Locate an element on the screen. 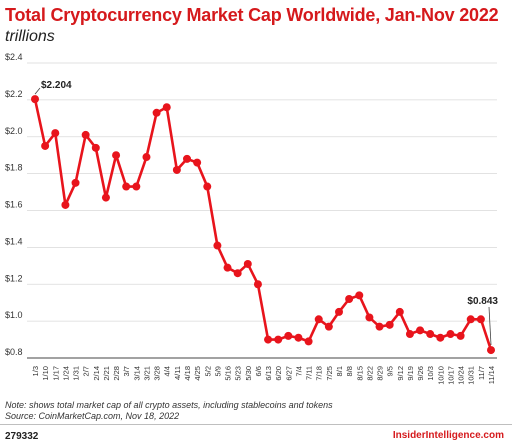 Image resolution: width=512 pixels, height=447 pixels. x-tick-label: 3/7 is located at coordinates (126, 371).